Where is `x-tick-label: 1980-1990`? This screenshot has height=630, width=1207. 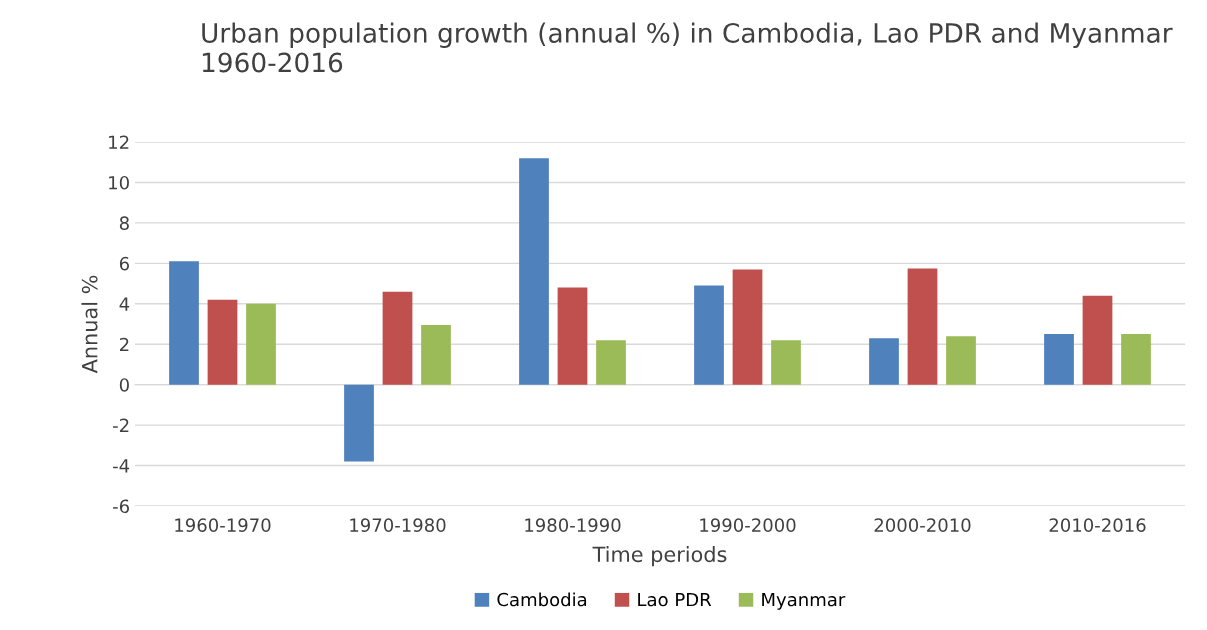
x-tick-label: 1980-1990 is located at coordinates (573, 525).